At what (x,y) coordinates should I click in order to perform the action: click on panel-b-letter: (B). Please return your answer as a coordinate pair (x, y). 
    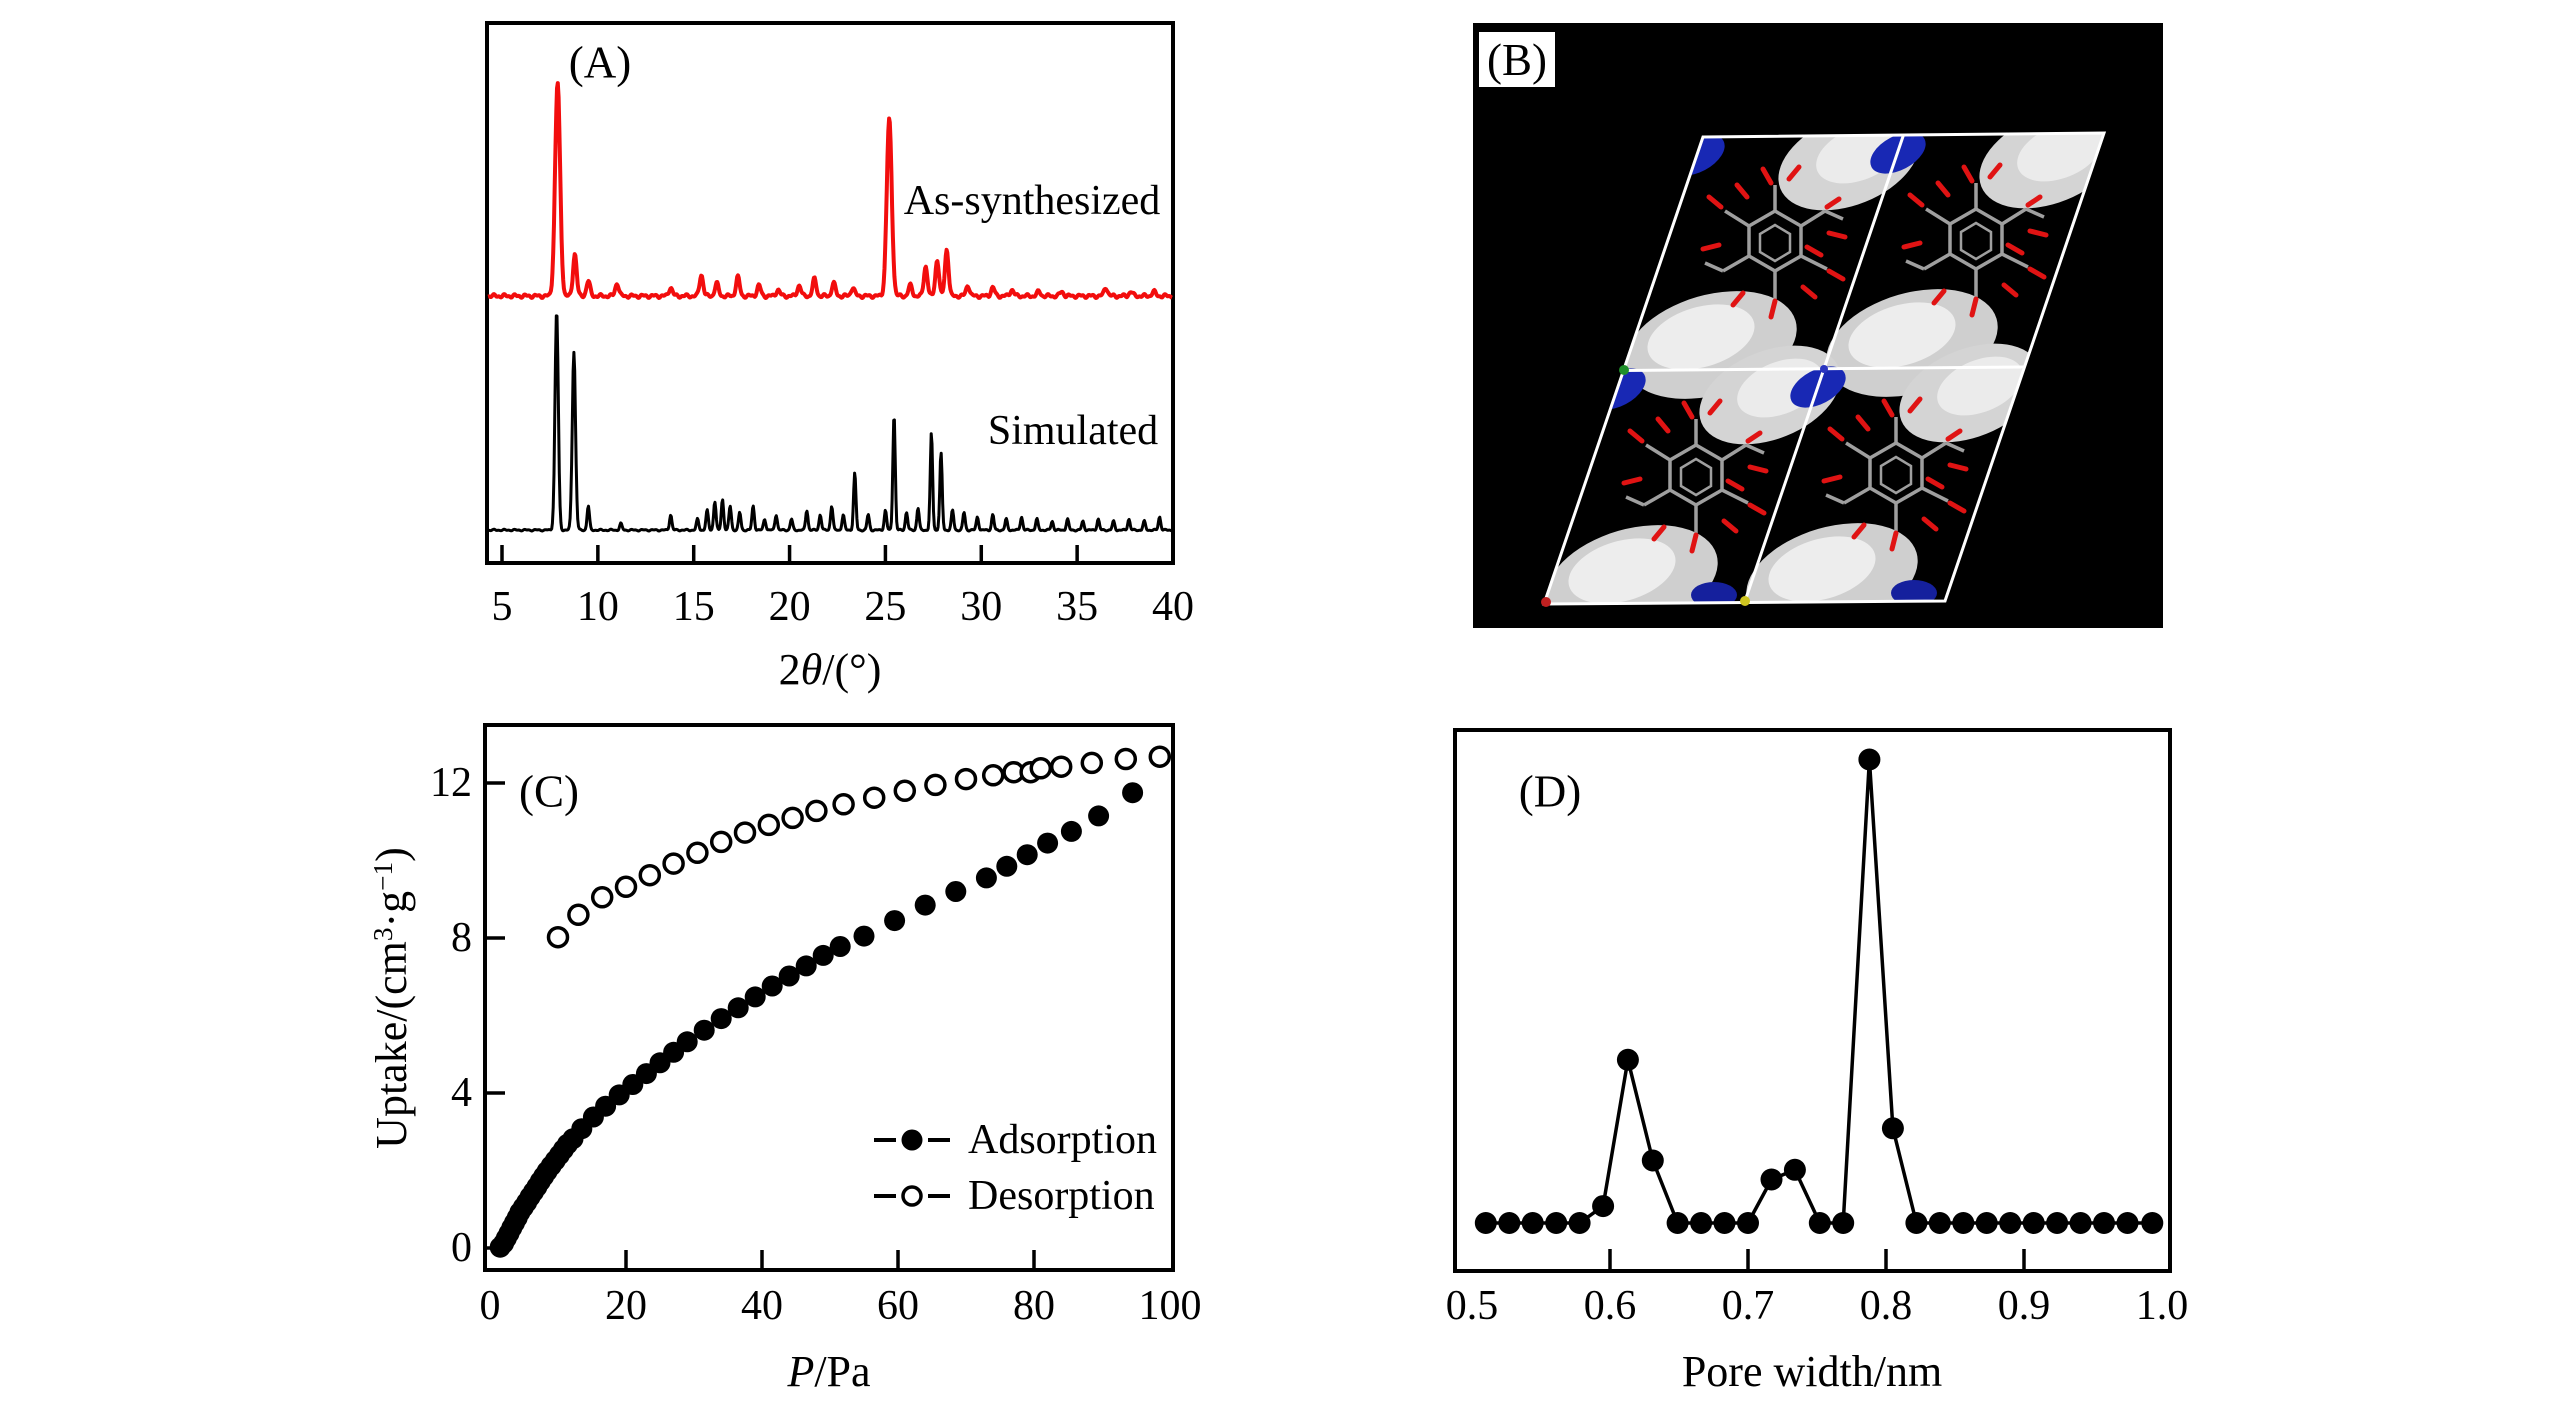
    Looking at the image, I should click on (1517, 59).